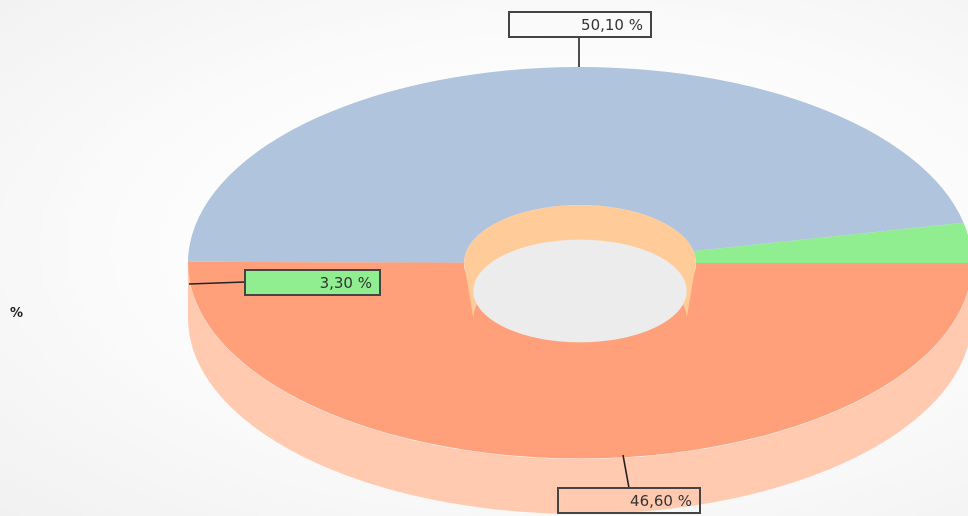 The image size is (968, 516). What do you see at coordinates (346, 283) in the screenshot?
I see `data-label: 3,30 %` at bounding box center [346, 283].